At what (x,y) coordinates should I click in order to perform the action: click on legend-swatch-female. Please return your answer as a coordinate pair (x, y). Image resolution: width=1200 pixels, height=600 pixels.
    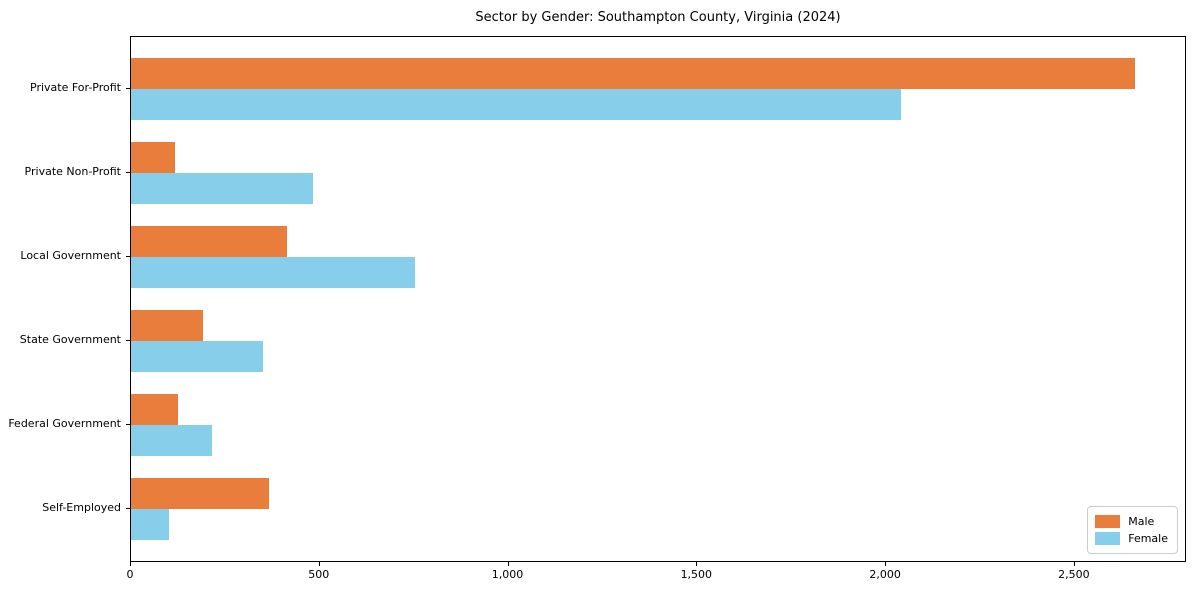
    Looking at the image, I should click on (1108, 538).